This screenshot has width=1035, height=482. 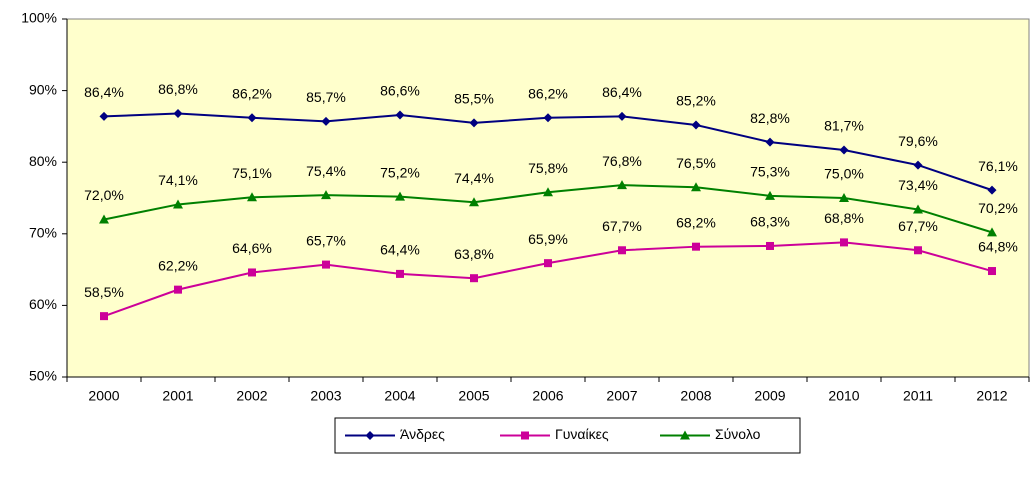 What do you see at coordinates (769, 396) in the screenshot?
I see `x-tick-label: 2009` at bounding box center [769, 396].